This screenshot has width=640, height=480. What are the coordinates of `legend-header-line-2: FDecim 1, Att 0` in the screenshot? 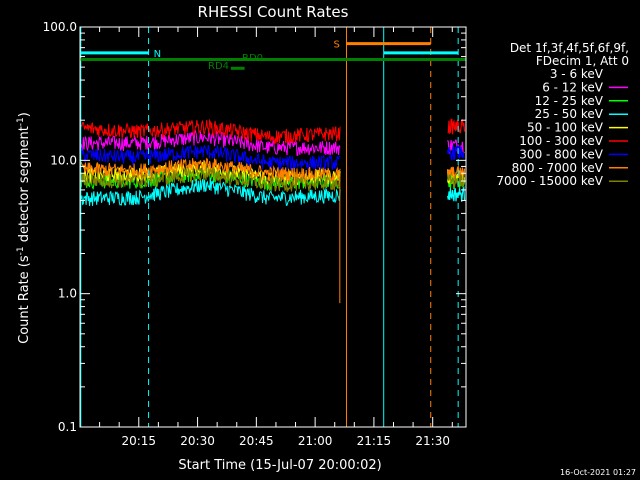 It's located at (582, 61).